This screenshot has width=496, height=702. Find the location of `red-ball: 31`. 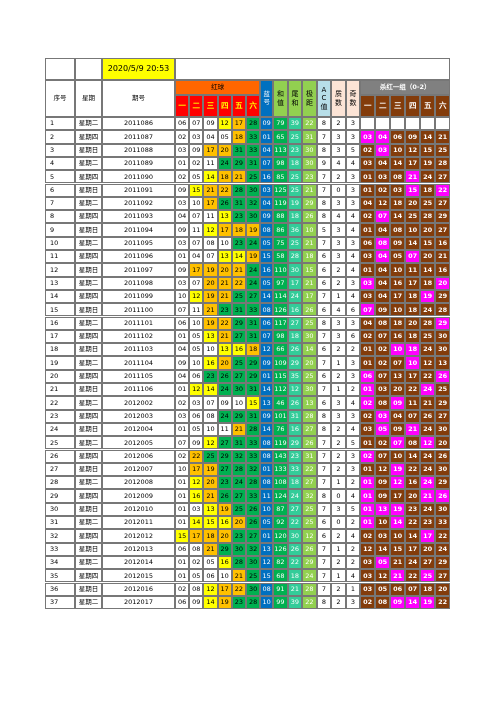

red-ball: 31 is located at coordinates (253, 416).